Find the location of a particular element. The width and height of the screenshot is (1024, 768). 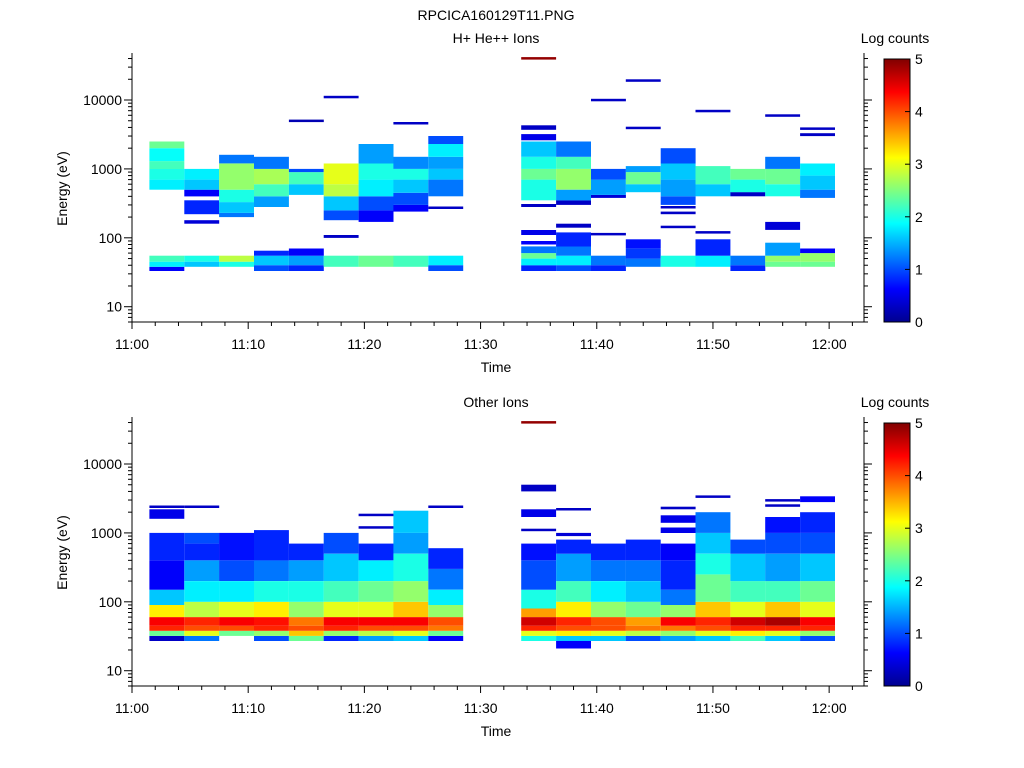

colorbar-tick-label: 5 is located at coordinates (919, 423).